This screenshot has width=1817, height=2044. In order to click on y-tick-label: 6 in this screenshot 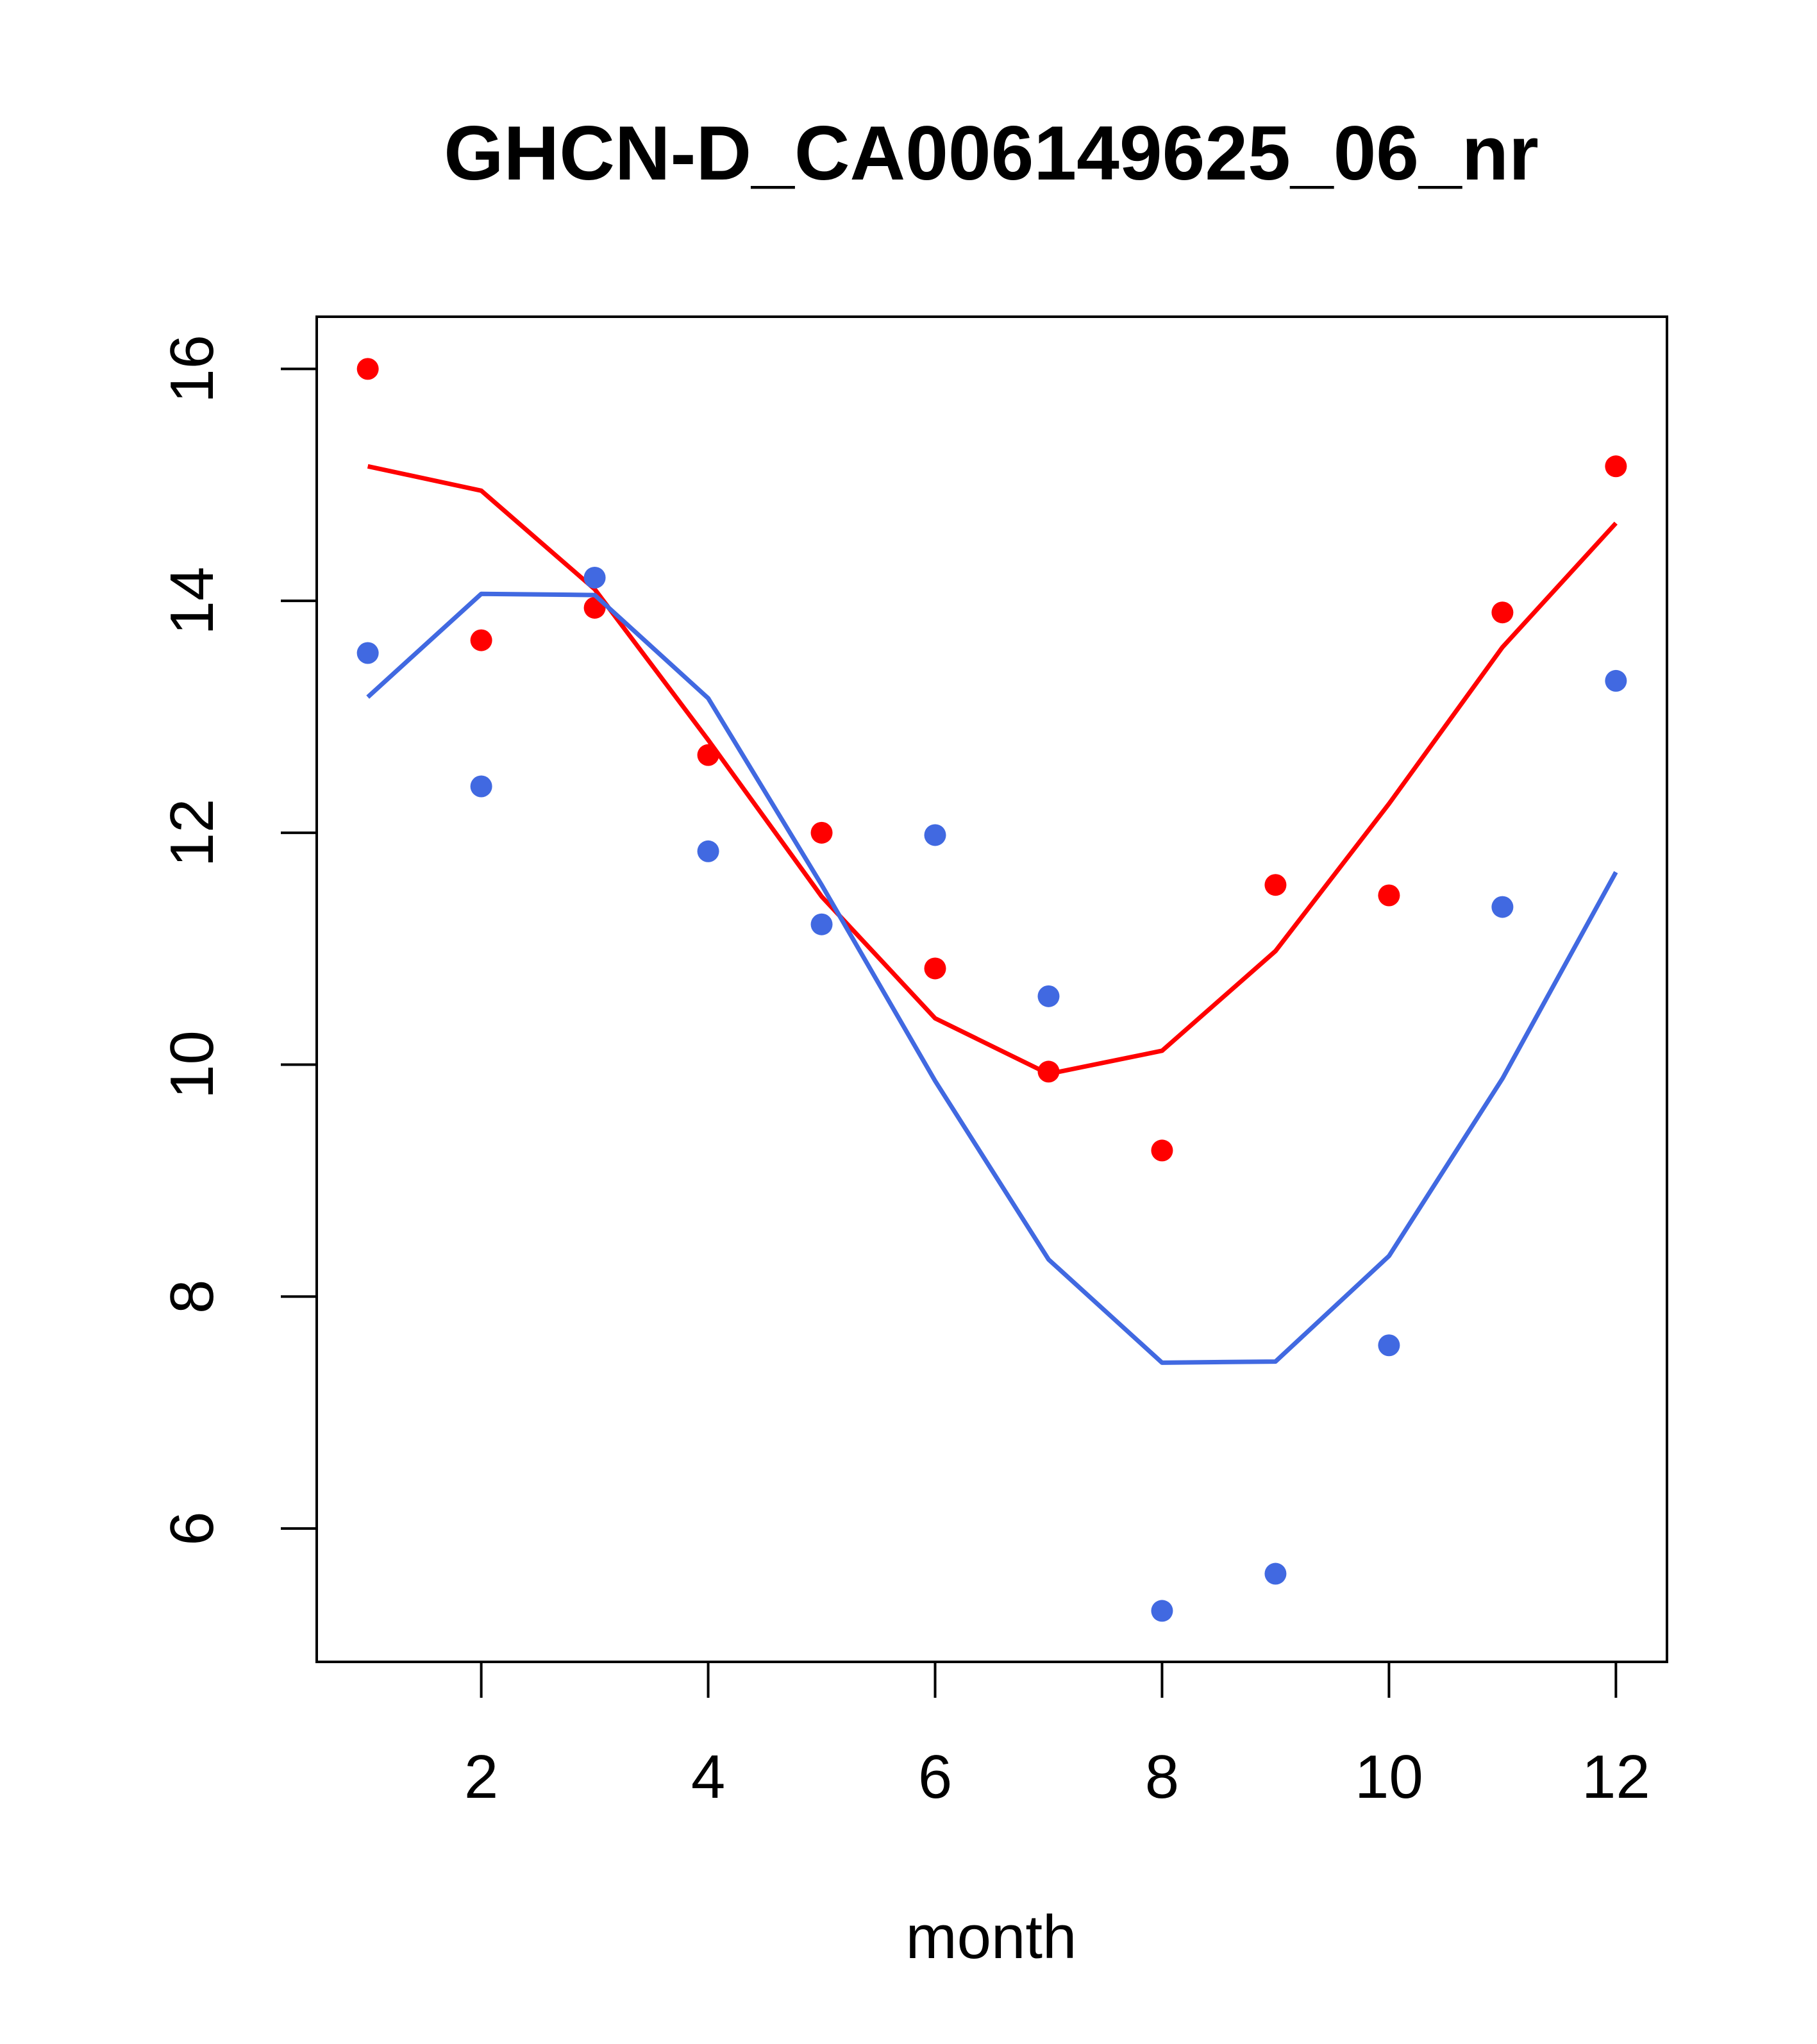, I will do `click(192, 1528)`.